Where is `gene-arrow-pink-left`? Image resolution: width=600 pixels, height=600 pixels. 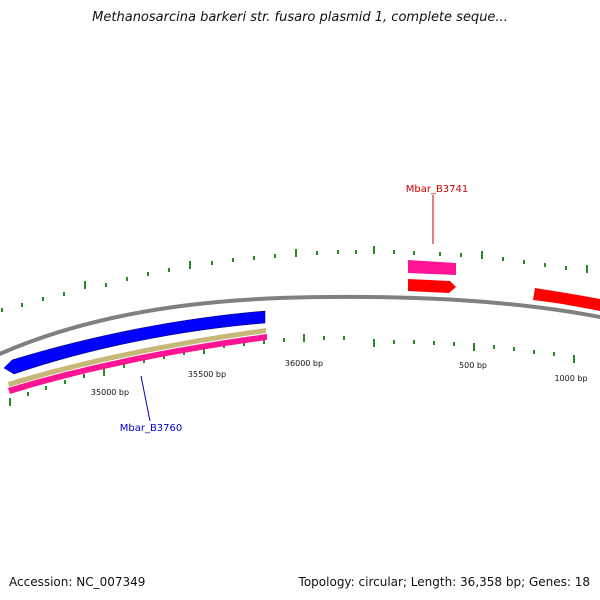 gene-arrow-pink-left is located at coordinates (137, 364).